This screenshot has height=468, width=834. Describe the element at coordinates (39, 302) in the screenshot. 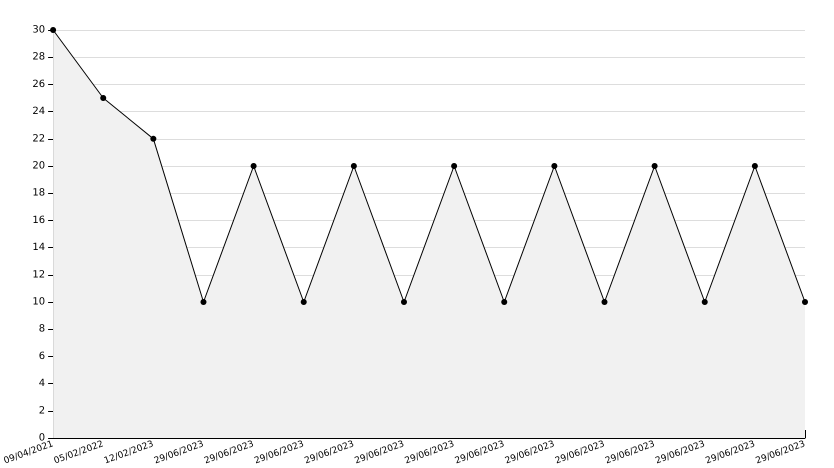

I see `y-tick-label: 10` at that location.